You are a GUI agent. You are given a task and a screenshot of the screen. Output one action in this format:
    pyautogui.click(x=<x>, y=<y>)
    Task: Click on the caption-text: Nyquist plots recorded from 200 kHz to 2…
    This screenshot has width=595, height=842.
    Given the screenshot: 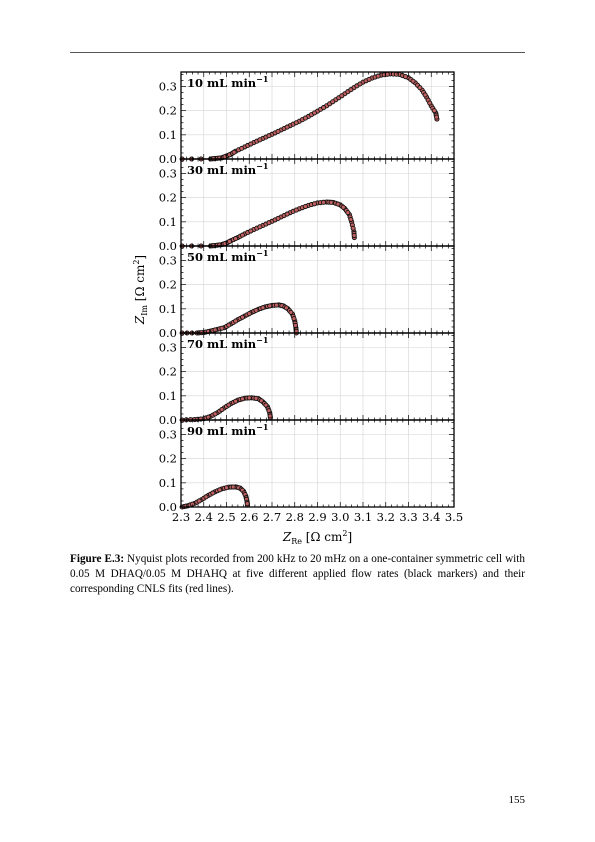 What is the action you would take?
    pyautogui.click(x=297, y=574)
    